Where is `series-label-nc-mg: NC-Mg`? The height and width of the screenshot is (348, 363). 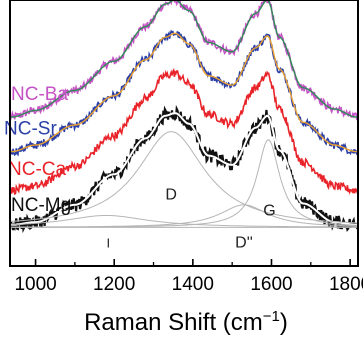 series-label-nc-mg: NC-Mg is located at coordinates (41, 205).